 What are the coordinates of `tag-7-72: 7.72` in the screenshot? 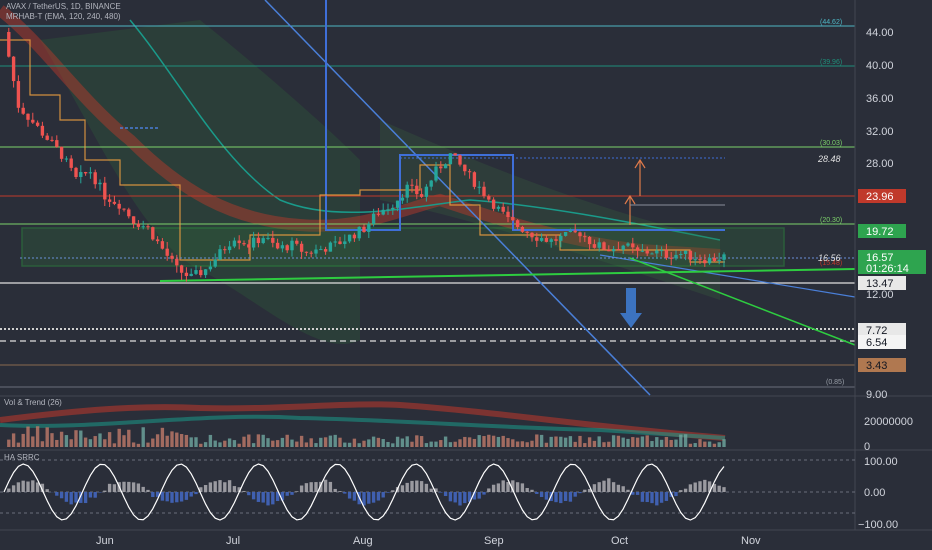 It's located at (876, 331).